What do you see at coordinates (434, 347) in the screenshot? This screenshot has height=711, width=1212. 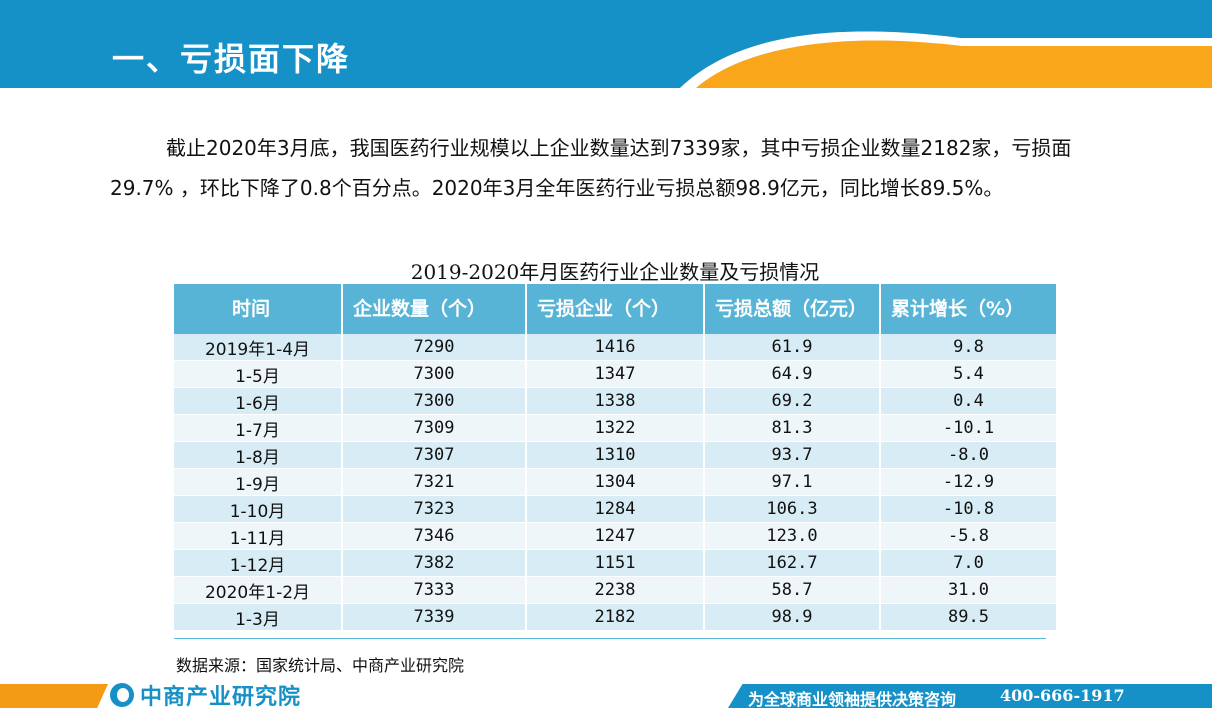 I see `cell-enterprise-count: 7290` at bounding box center [434, 347].